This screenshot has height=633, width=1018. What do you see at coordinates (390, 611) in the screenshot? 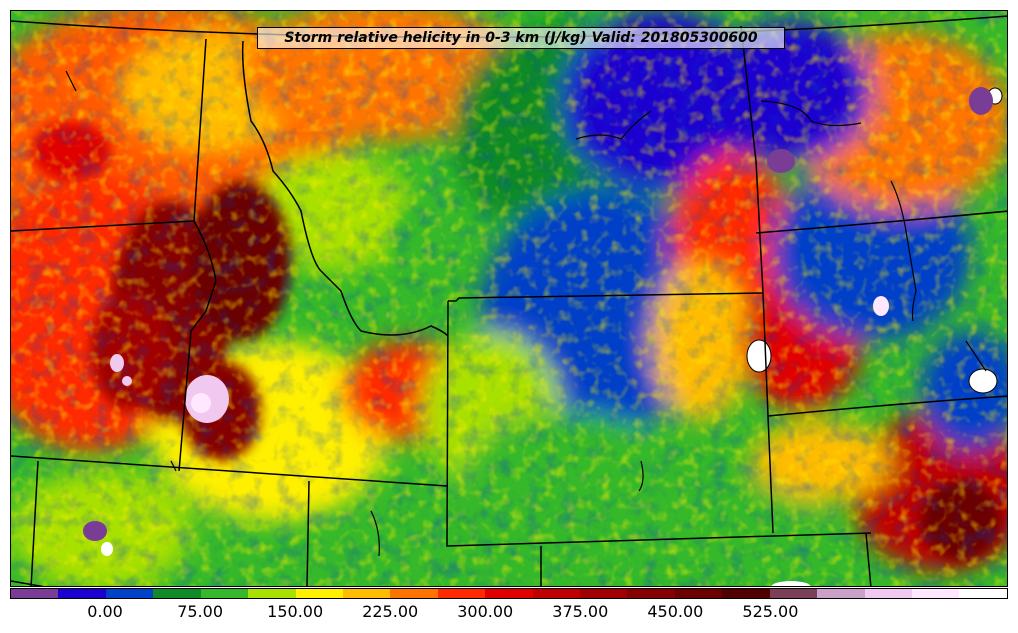
I see `colorbar-tick-label: 225.00` at bounding box center [390, 611].